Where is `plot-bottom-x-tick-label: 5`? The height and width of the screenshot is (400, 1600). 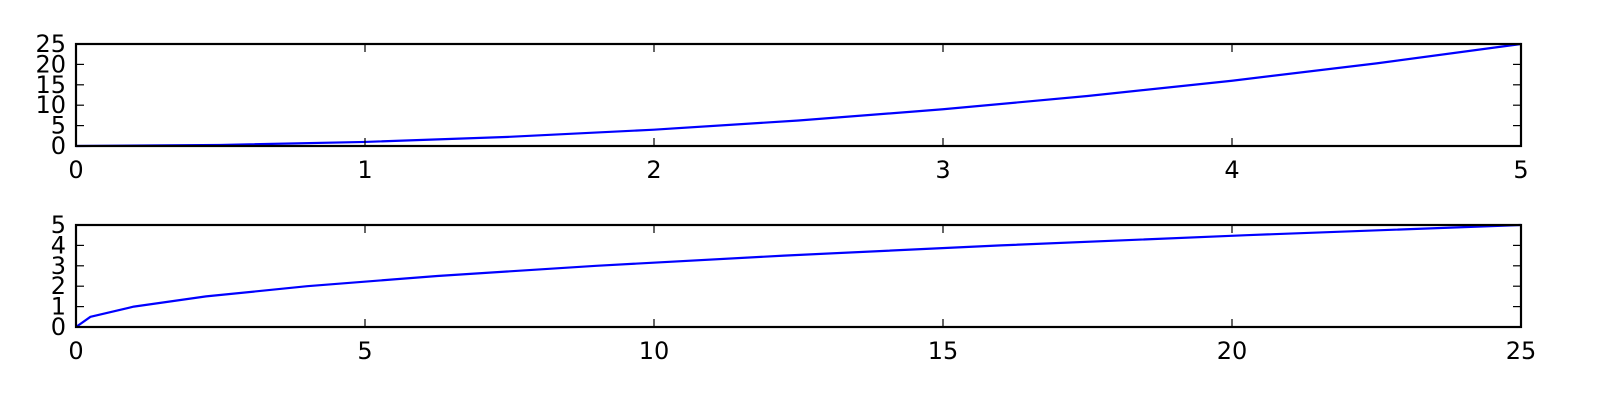 plot-bottom-x-tick-label: 5 is located at coordinates (364, 351).